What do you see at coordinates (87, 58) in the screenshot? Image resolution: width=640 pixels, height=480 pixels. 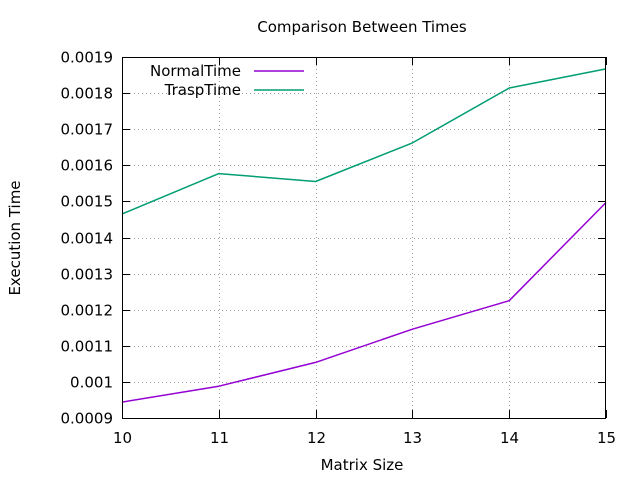 I see `y-tick-label: 0.0019` at bounding box center [87, 58].